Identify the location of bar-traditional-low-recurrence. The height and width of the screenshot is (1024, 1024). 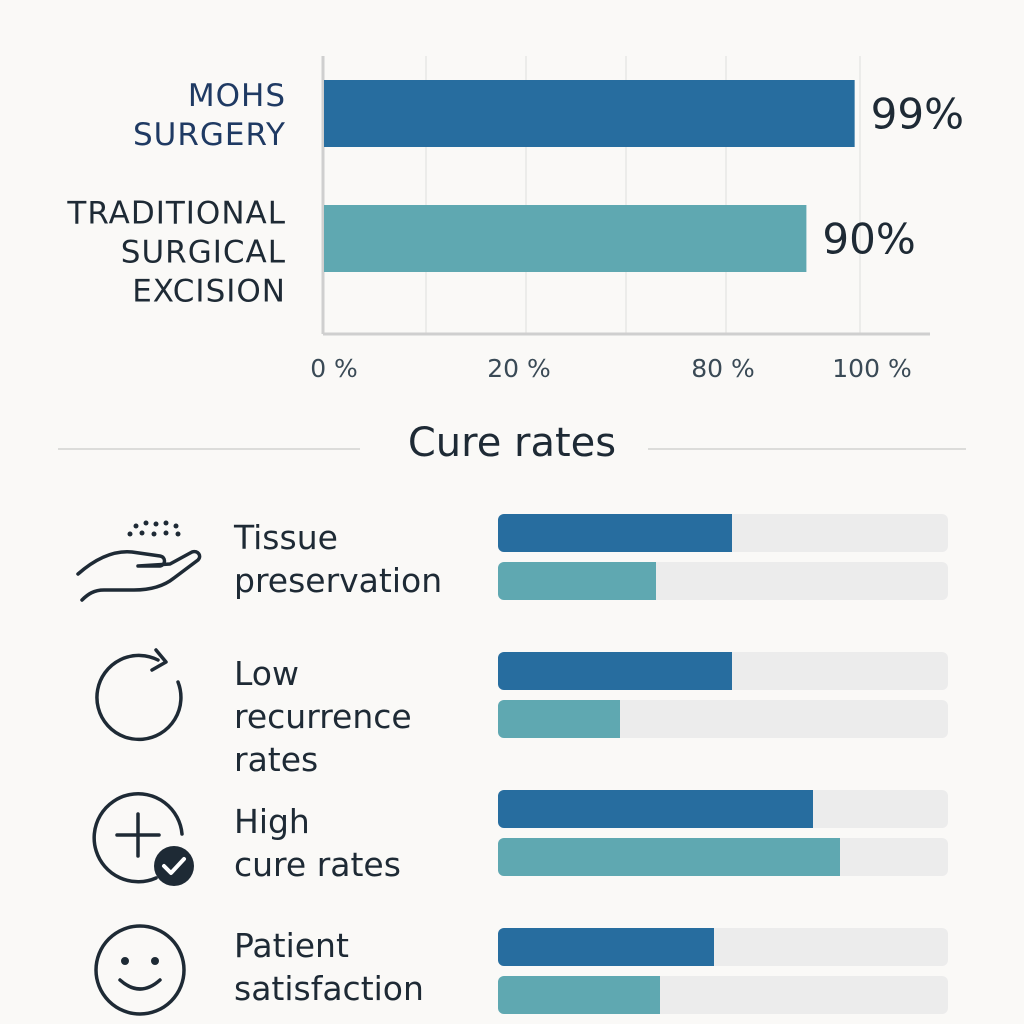
(559, 719).